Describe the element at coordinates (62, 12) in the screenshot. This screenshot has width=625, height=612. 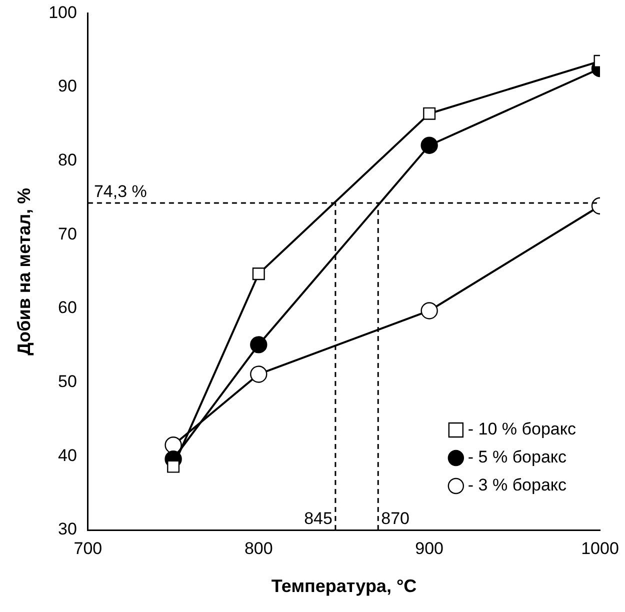
I see `y-tick-label: 100` at that location.